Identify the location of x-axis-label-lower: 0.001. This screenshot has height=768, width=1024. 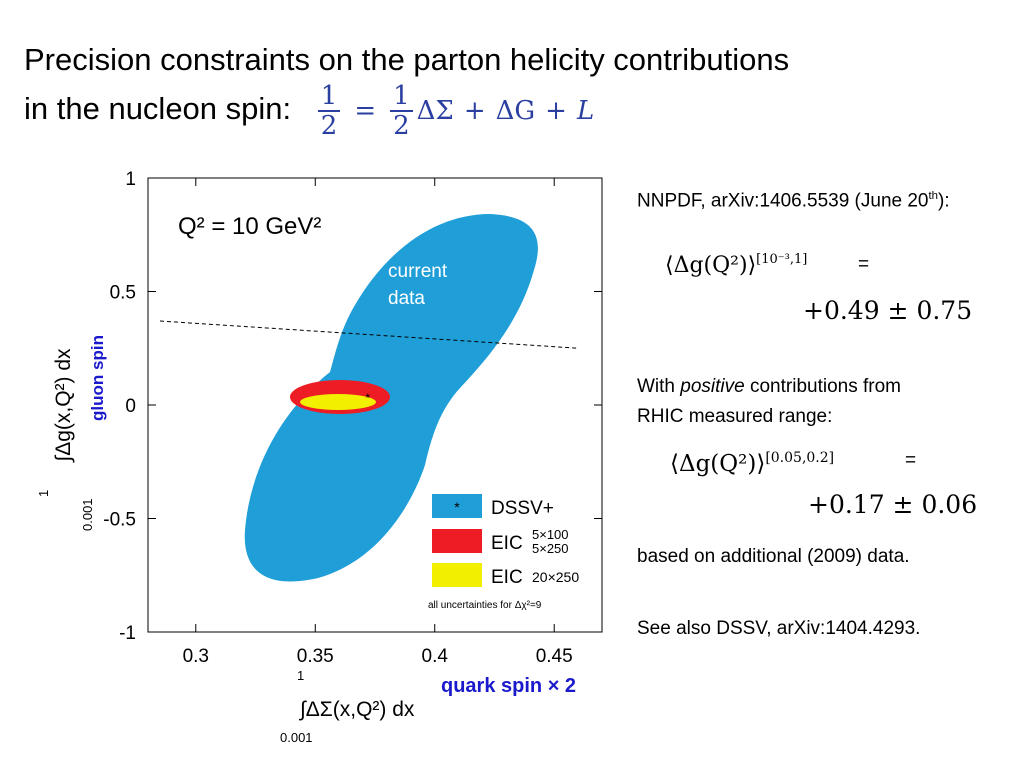
(296, 737).